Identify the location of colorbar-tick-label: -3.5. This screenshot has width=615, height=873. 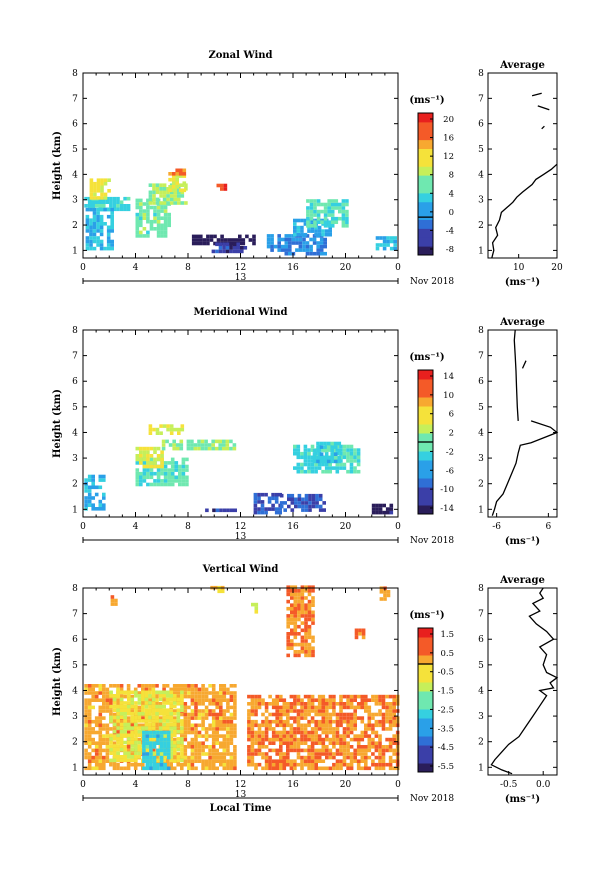
(446, 729).